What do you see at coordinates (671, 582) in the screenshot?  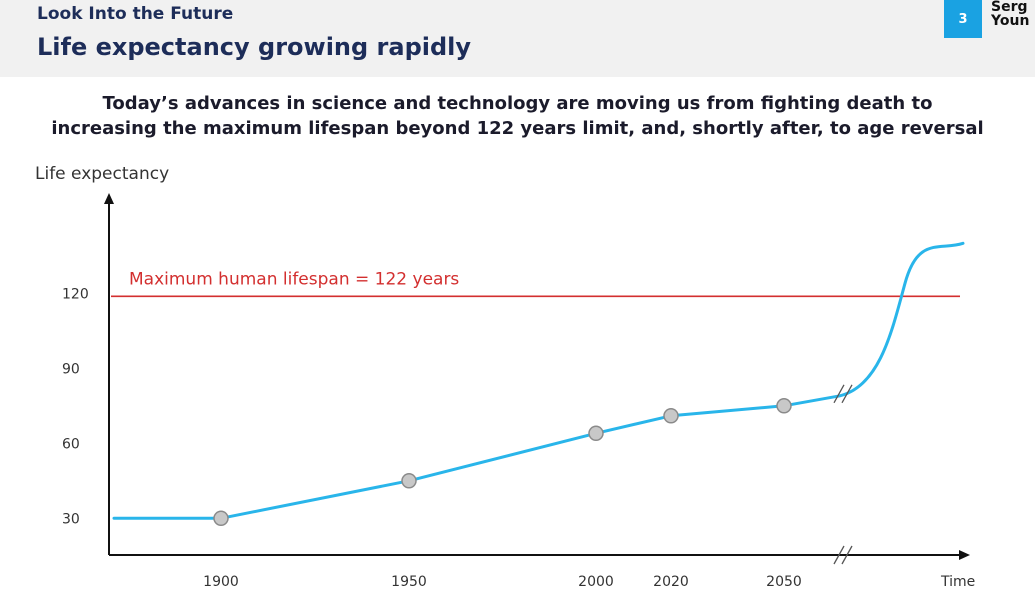 I see `x-tick-label: 2020` at bounding box center [671, 582].